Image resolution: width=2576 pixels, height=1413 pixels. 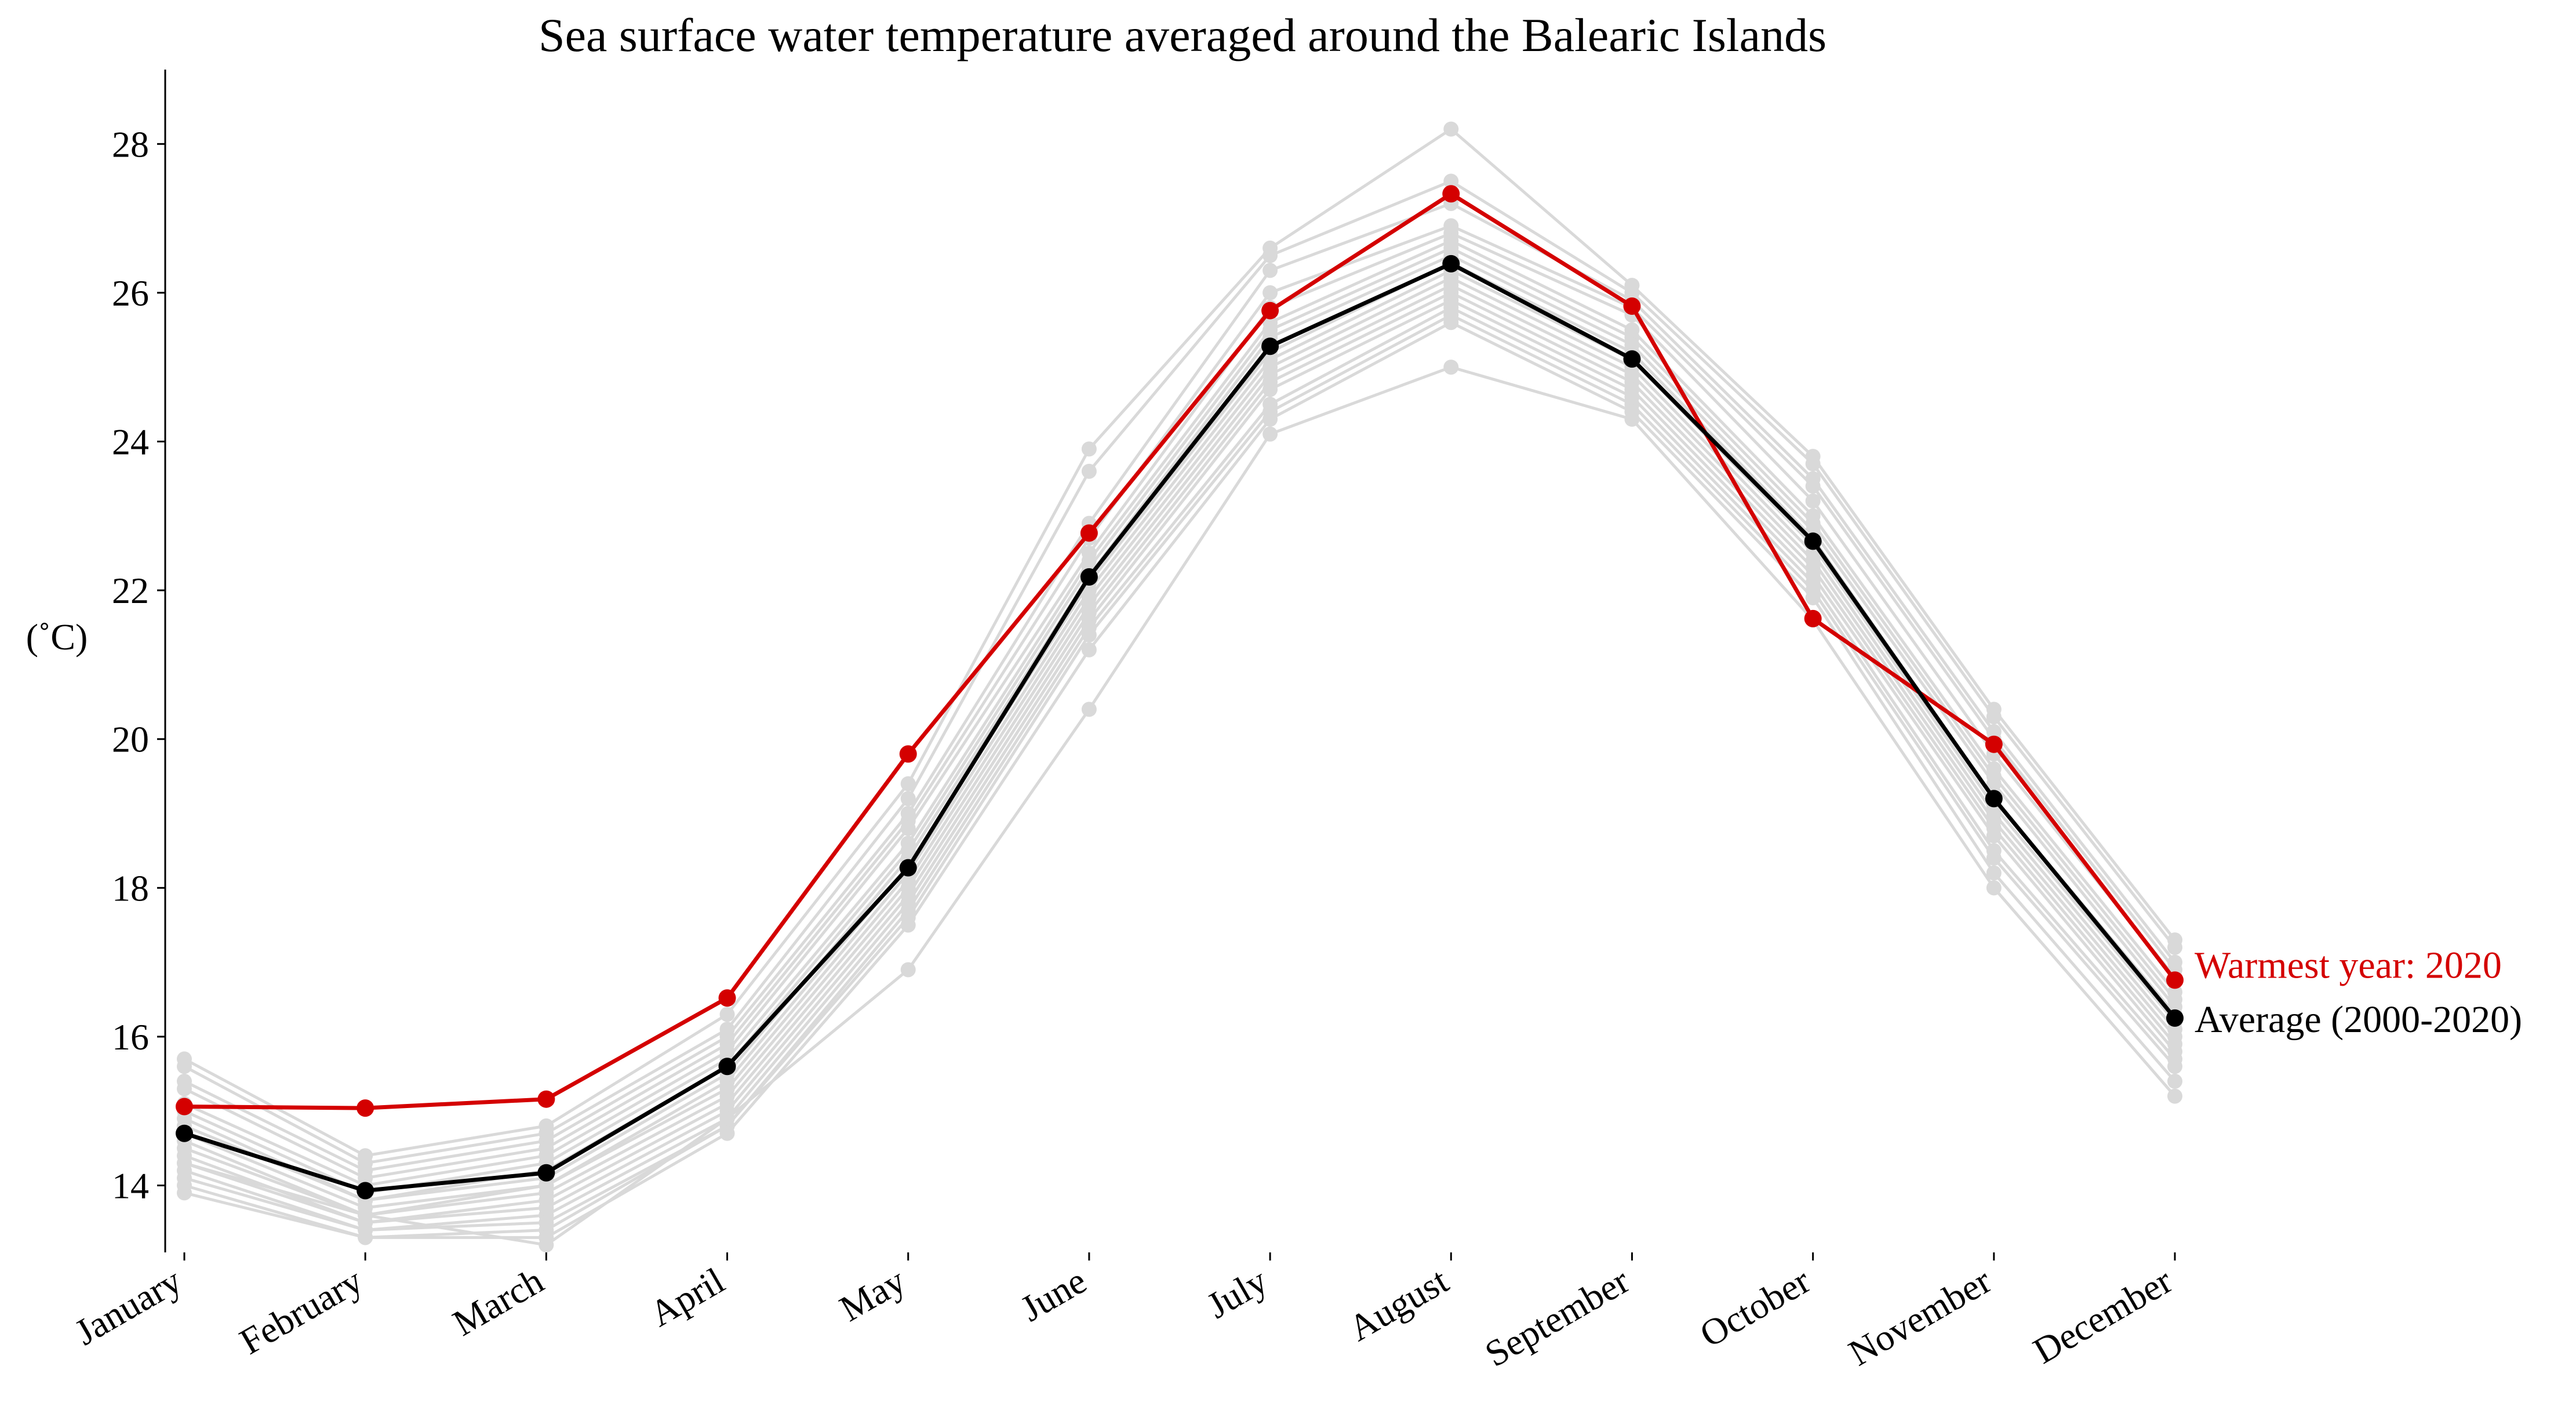 I want to click on y-tick-label: 28, so click(x=130, y=144).